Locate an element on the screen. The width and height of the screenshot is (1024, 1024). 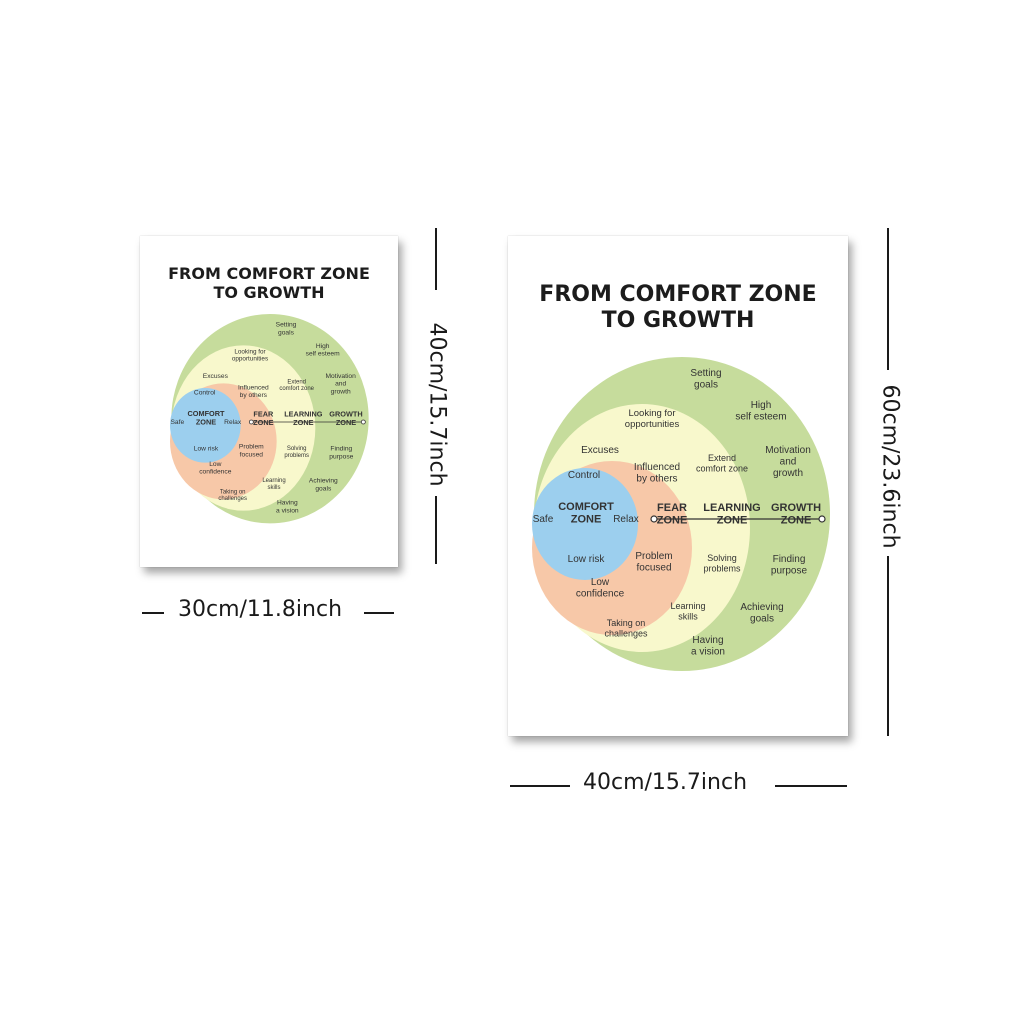
width-label-small: 30cm/11.8inch is located at coordinates (260, 609).